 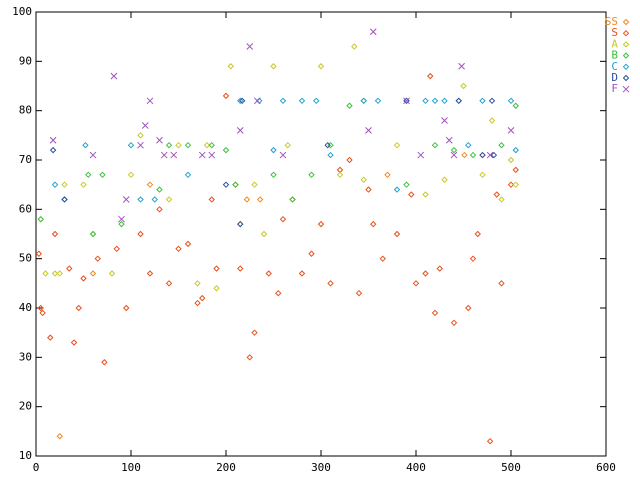 What do you see at coordinates (416, 467) in the screenshot?
I see `x-tick-label: 400` at bounding box center [416, 467].